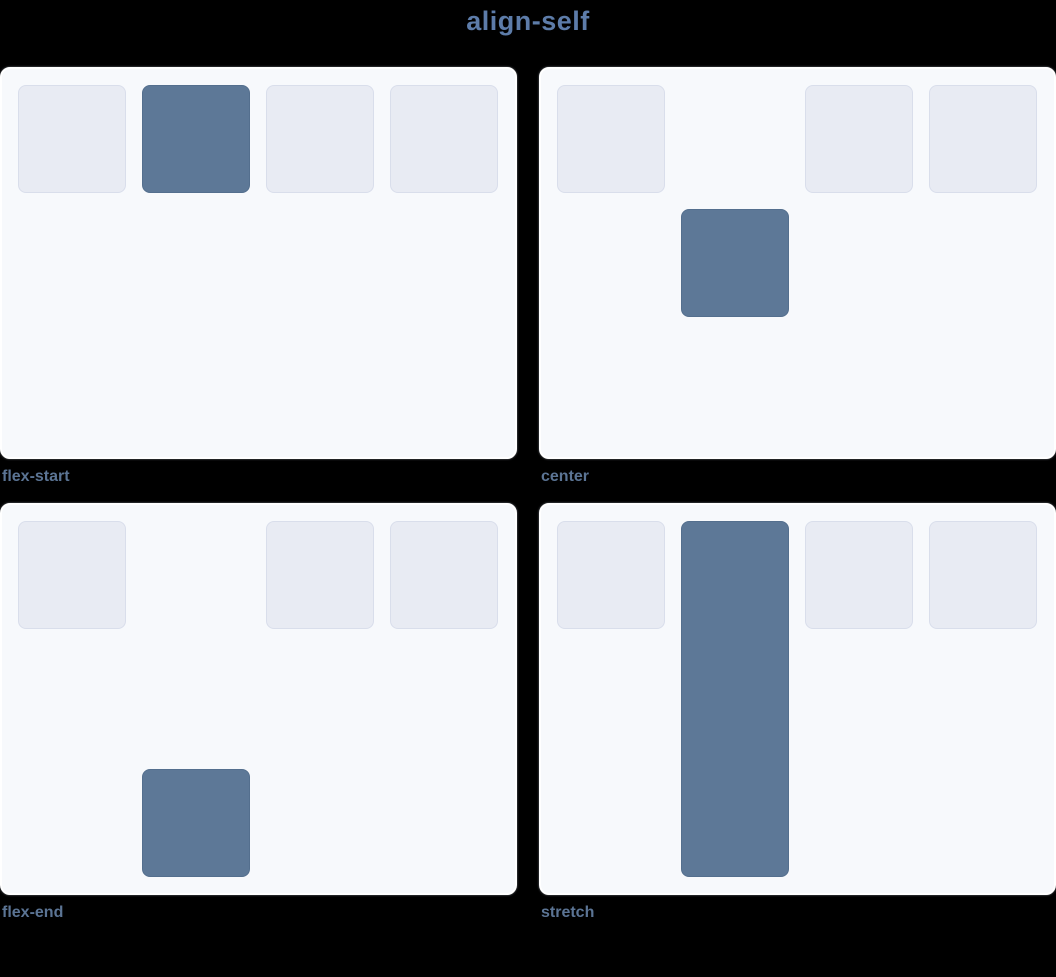 This screenshot has width=1056, height=977. What do you see at coordinates (568, 912) in the screenshot?
I see `demo-caption: stretch` at bounding box center [568, 912].